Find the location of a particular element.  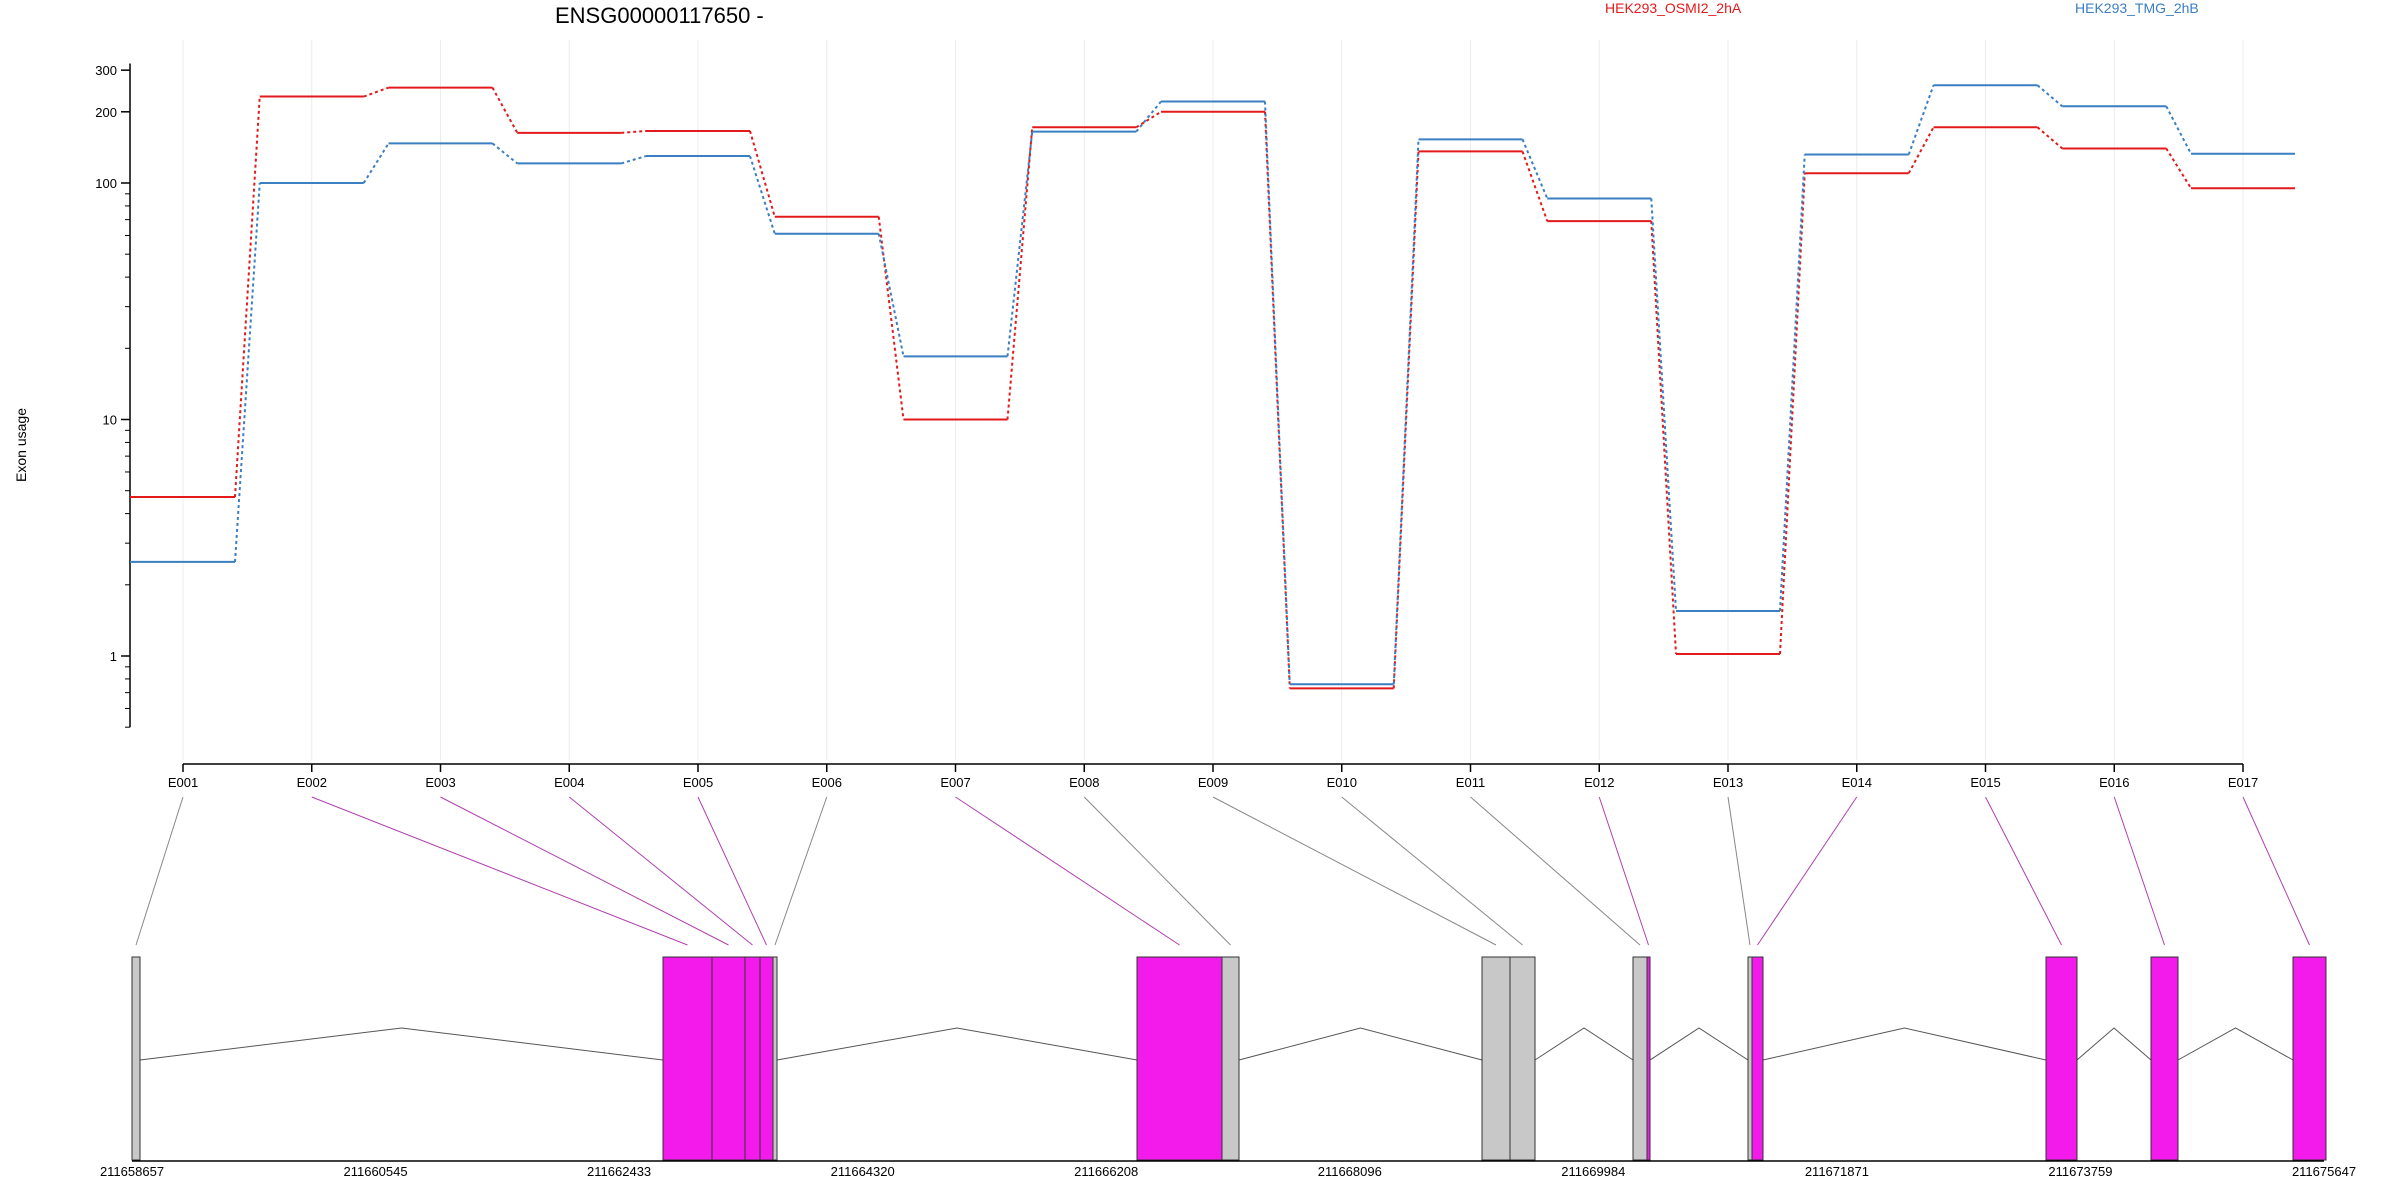

exon-connector-lines is located at coordinates (1222, 871).